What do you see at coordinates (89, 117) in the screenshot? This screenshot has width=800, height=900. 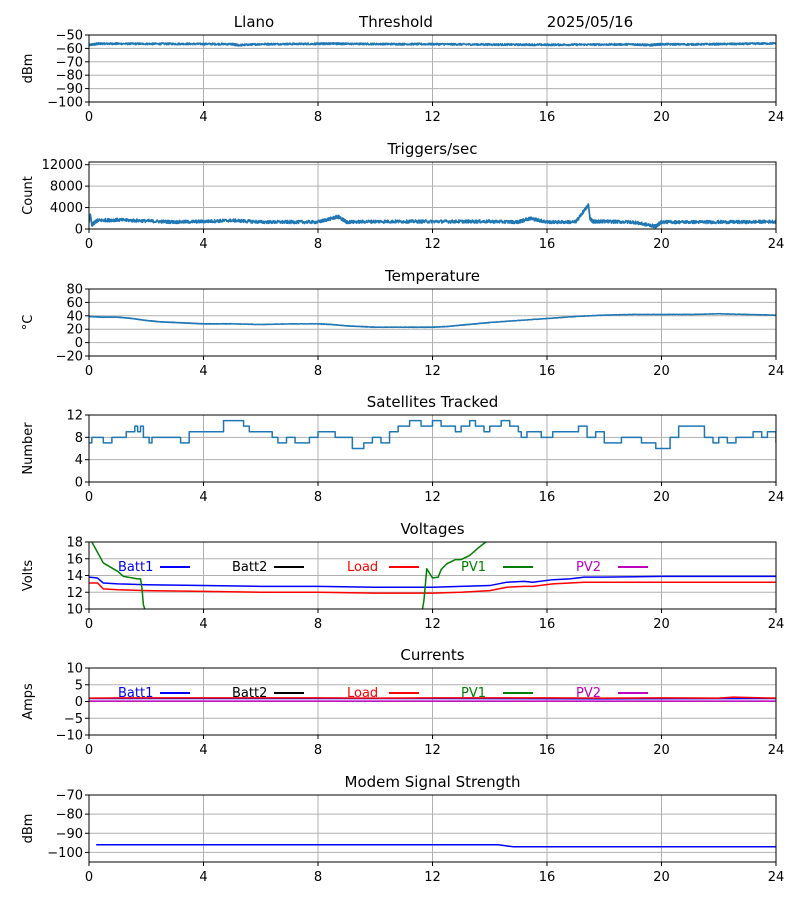 I see `panel-1-x-tick-label: 0` at bounding box center [89, 117].